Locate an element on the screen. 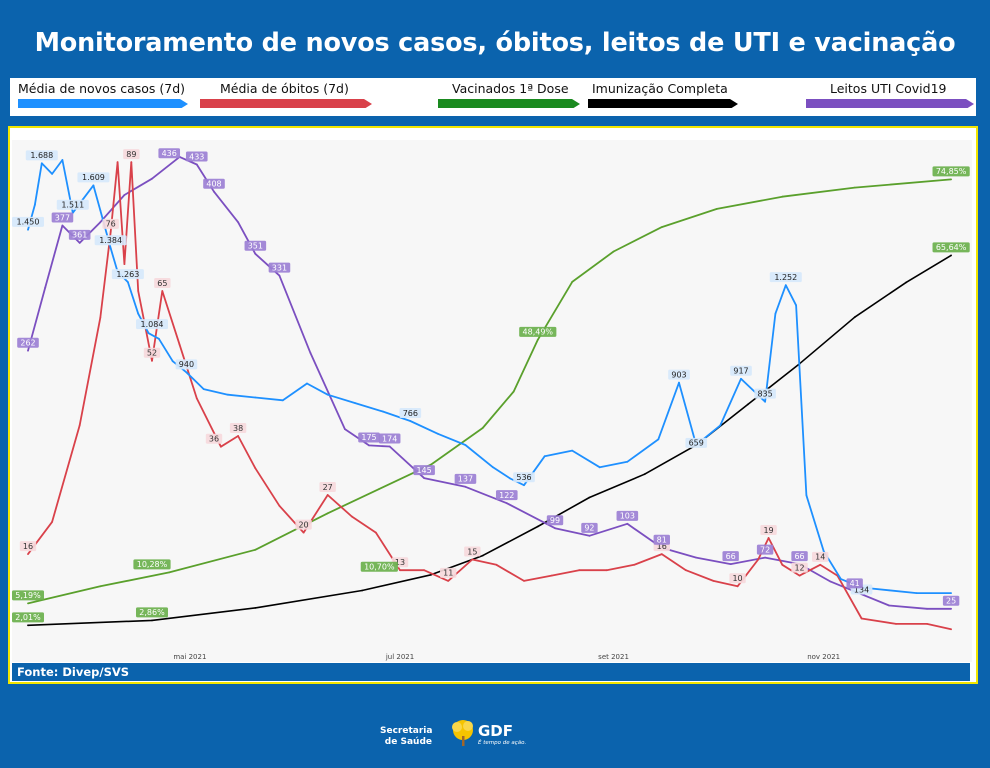 Image resolution: width=990 pixels, height=768 pixels. data-label-leitos-uti-covid19: 103 is located at coordinates (627, 515).